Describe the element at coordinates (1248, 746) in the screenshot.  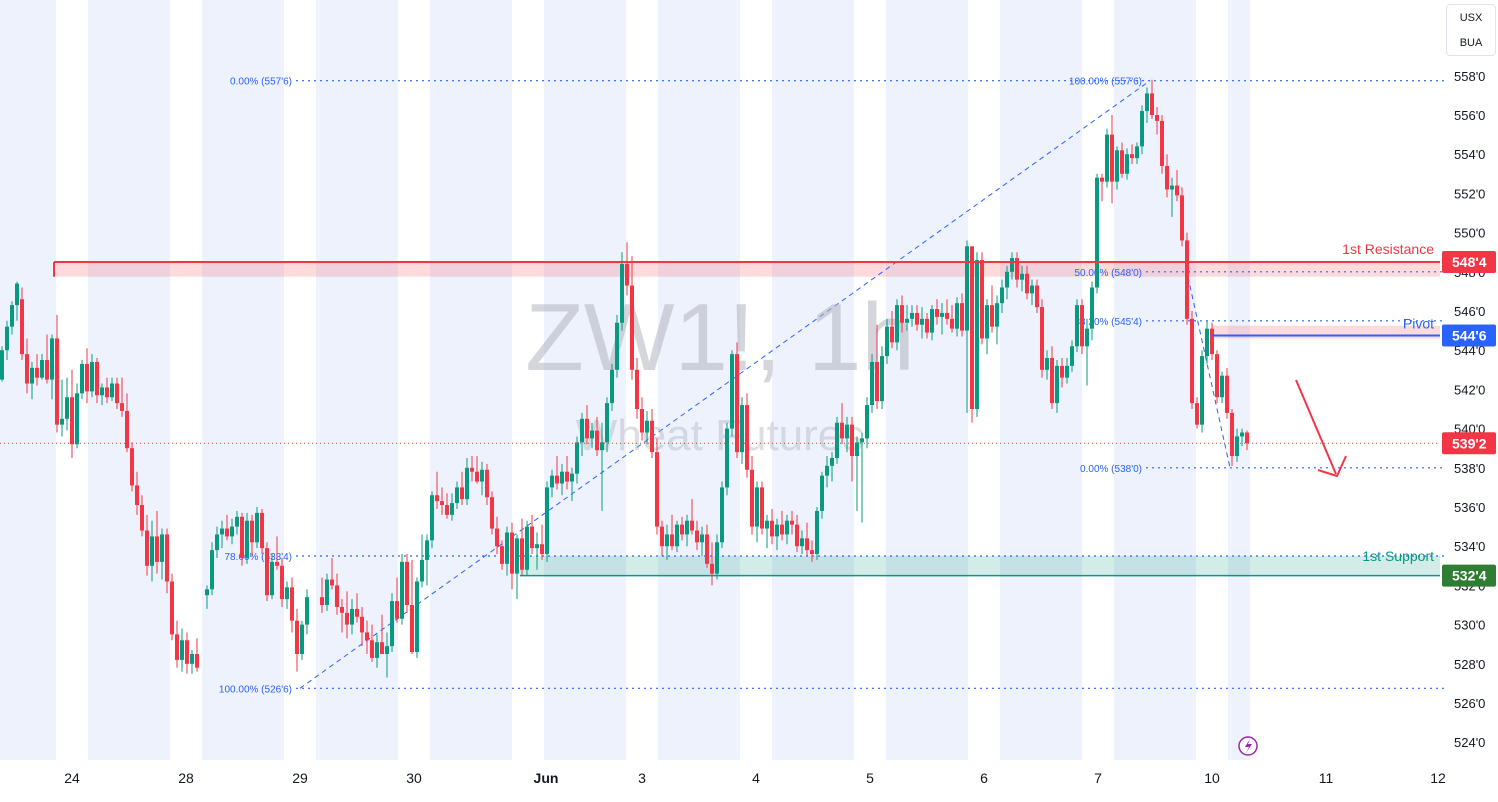
I see `lightning-icon` at that location.